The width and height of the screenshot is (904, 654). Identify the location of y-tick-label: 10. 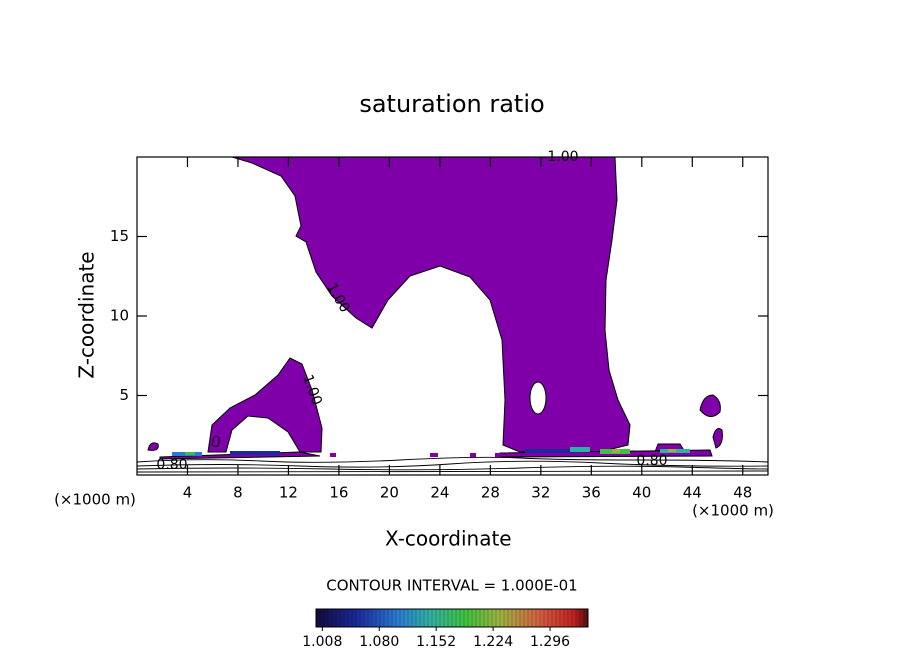
(119, 316).